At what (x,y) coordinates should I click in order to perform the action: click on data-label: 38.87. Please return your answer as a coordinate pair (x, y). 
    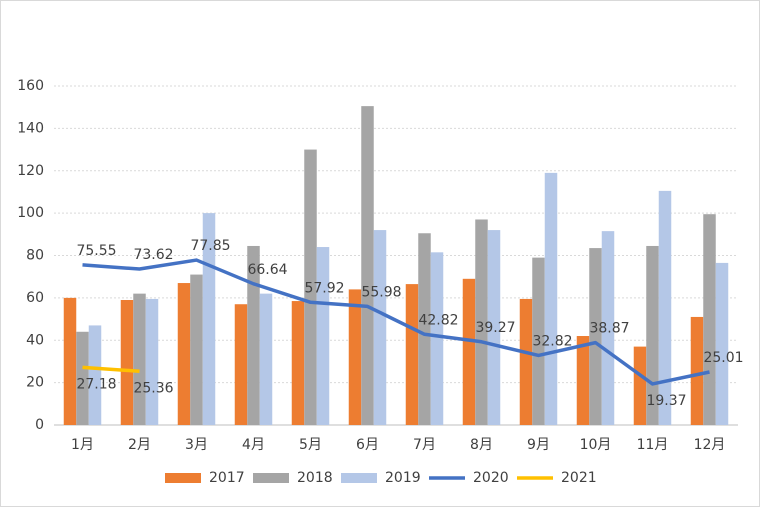
    Looking at the image, I should click on (609, 329).